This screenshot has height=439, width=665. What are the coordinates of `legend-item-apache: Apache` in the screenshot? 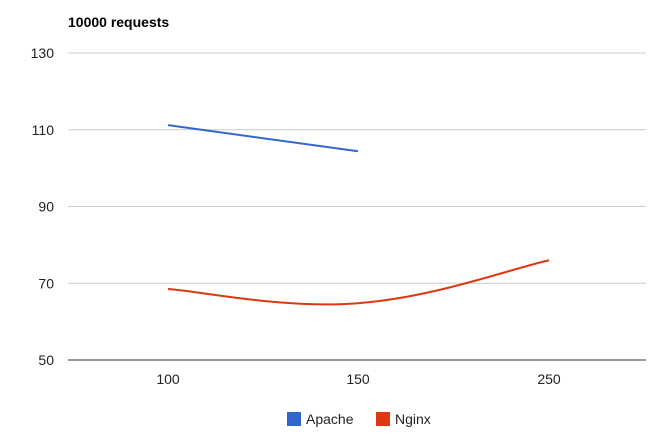 It's located at (320, 419).